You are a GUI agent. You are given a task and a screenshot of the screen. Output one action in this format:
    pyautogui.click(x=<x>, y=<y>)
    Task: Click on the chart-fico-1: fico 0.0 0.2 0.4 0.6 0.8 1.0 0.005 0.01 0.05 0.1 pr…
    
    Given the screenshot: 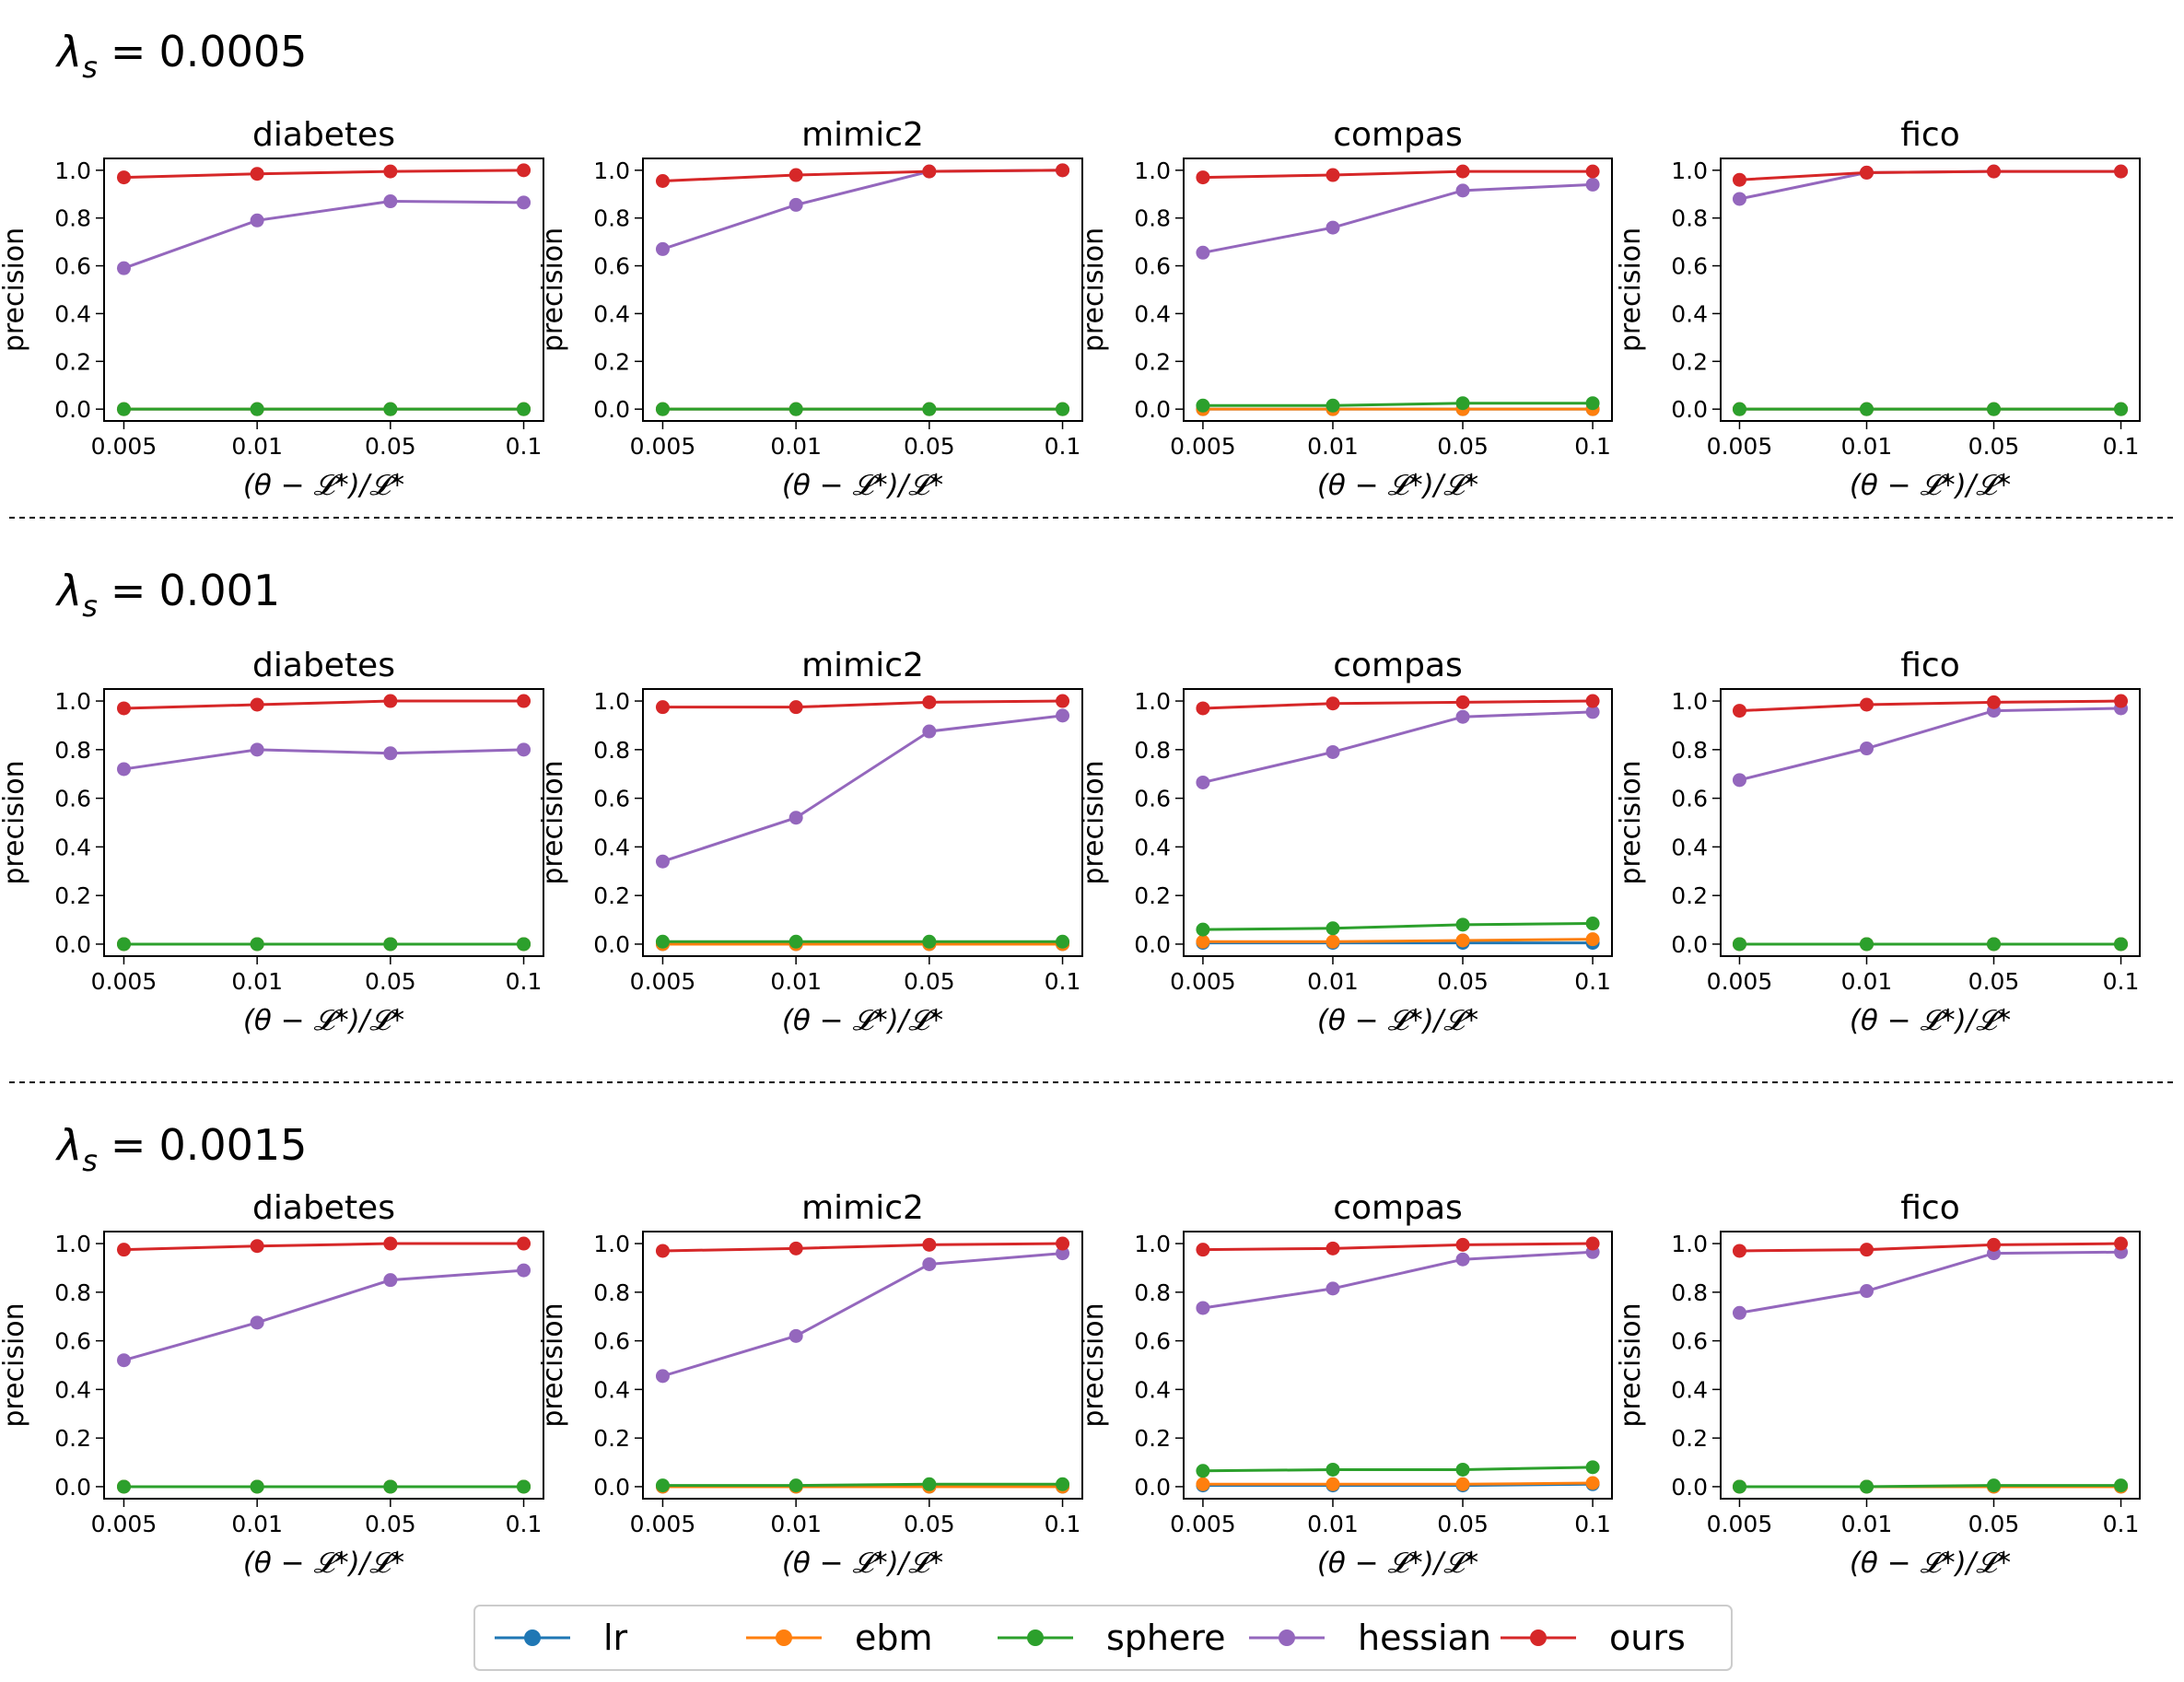 What is the action you would take?
    pyautogui.click(x=1878, y=842)
    